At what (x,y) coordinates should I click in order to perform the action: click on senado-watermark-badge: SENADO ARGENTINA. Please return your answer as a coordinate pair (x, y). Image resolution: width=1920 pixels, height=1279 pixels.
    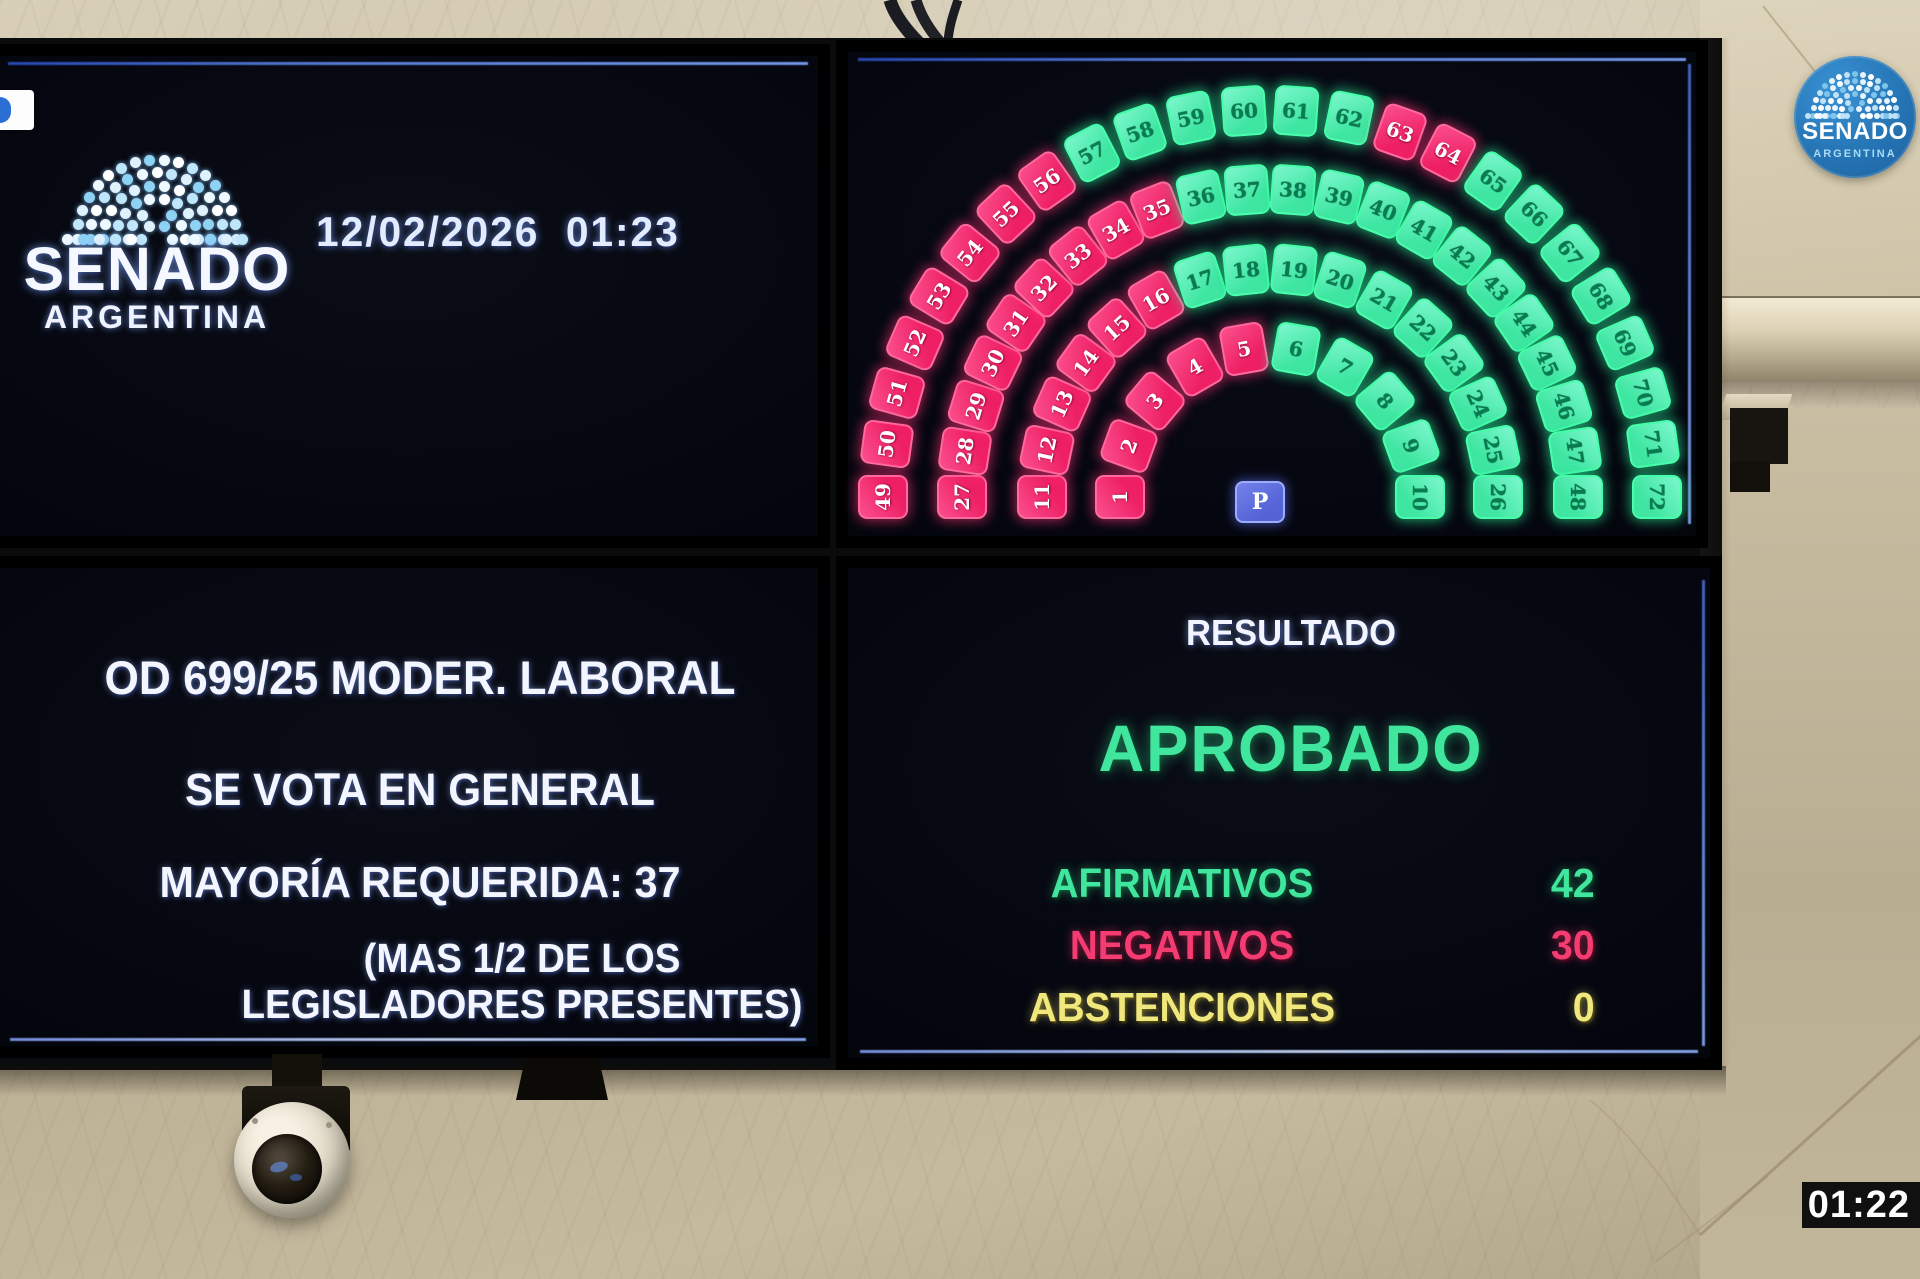
    Looking at the image, I should click on (1855, 117).